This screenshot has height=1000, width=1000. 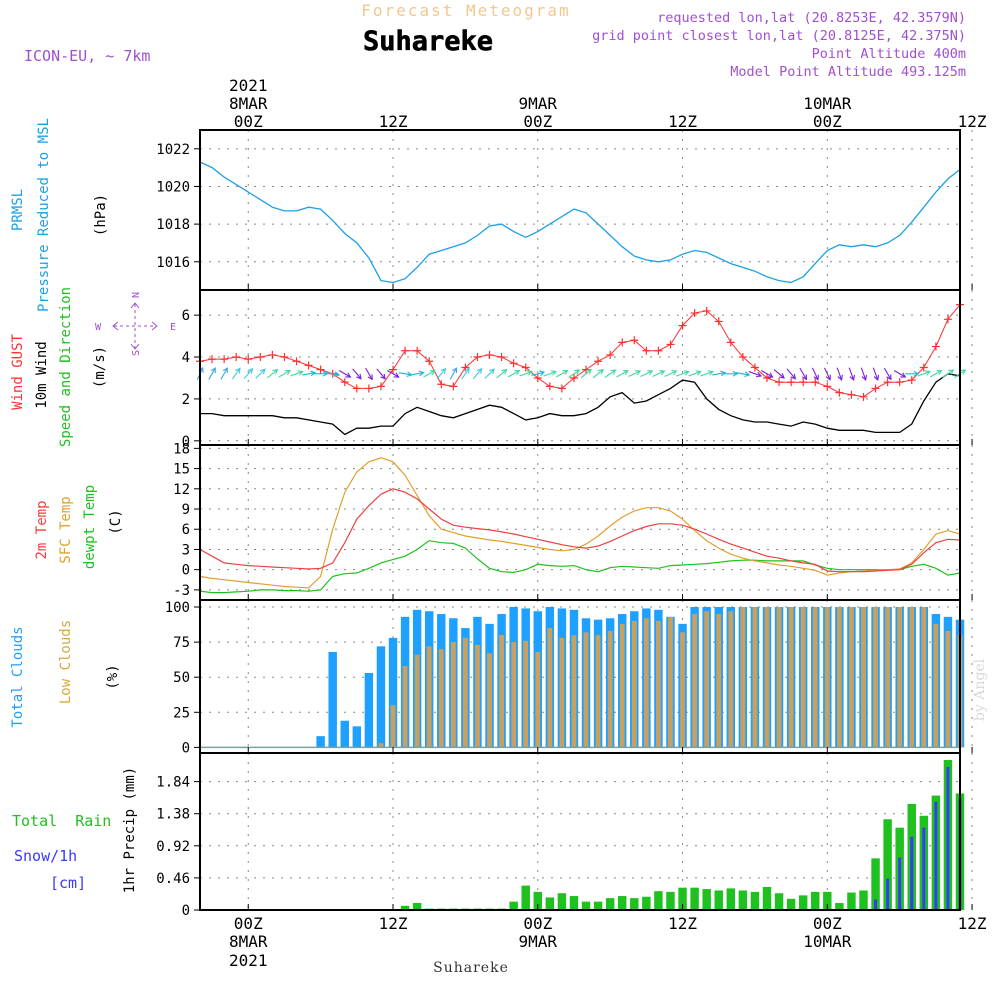 What do you see at coordinates (173, 815) in the screenshot?
I see `y-tick-label: 1.38` at bounding box center [173, 815].